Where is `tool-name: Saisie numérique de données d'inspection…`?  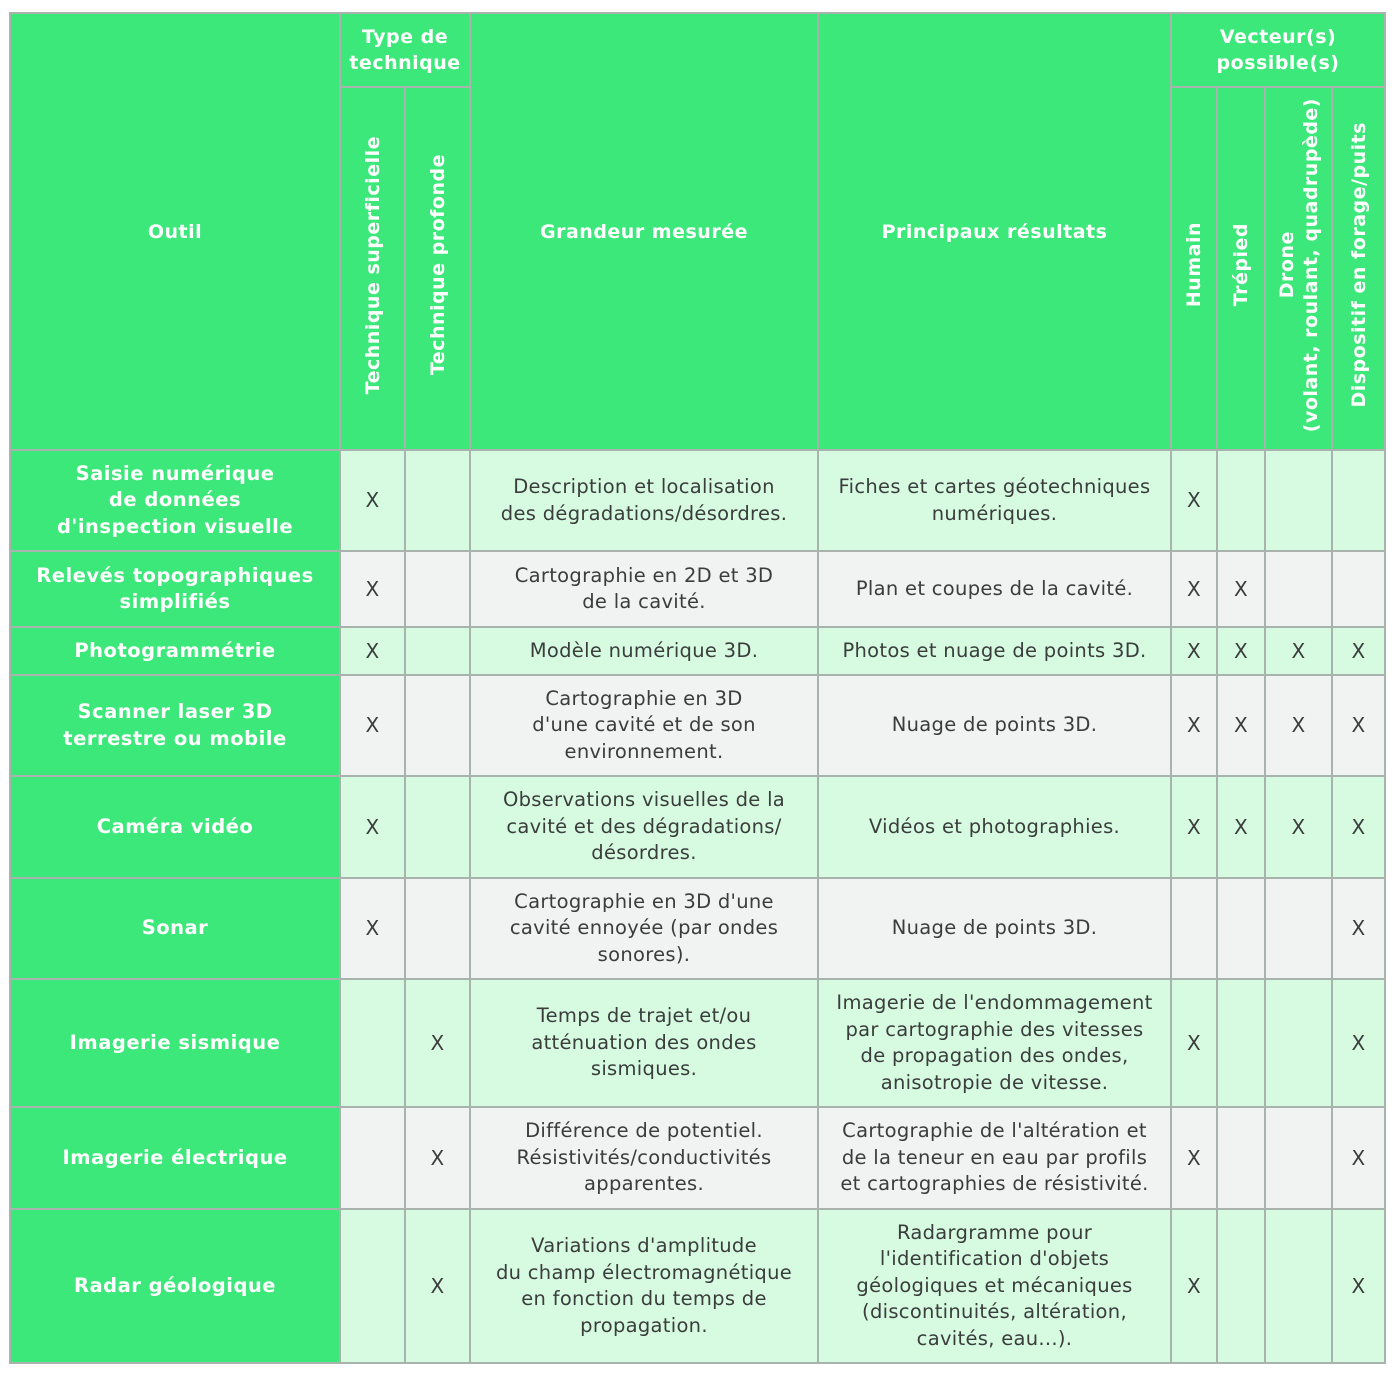 tool-name: Saisie numérique de données d'inspection… is located at coordinates (175, 500).